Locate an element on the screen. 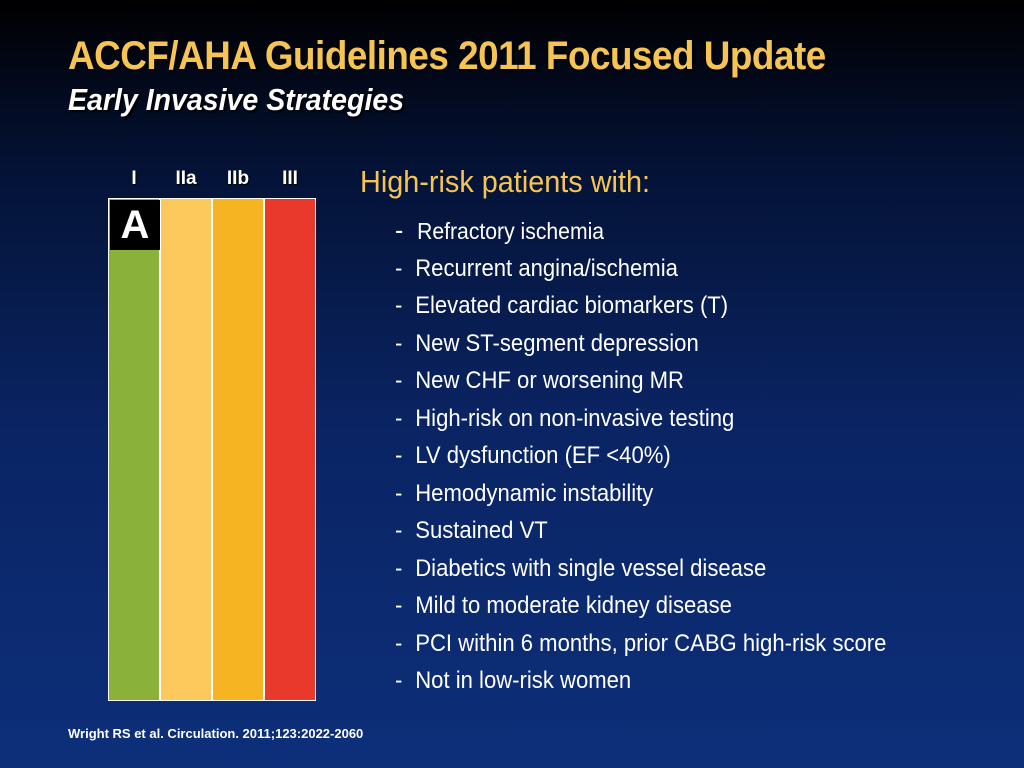  class-label-iib: IIb is located at coordinates (238, 178).